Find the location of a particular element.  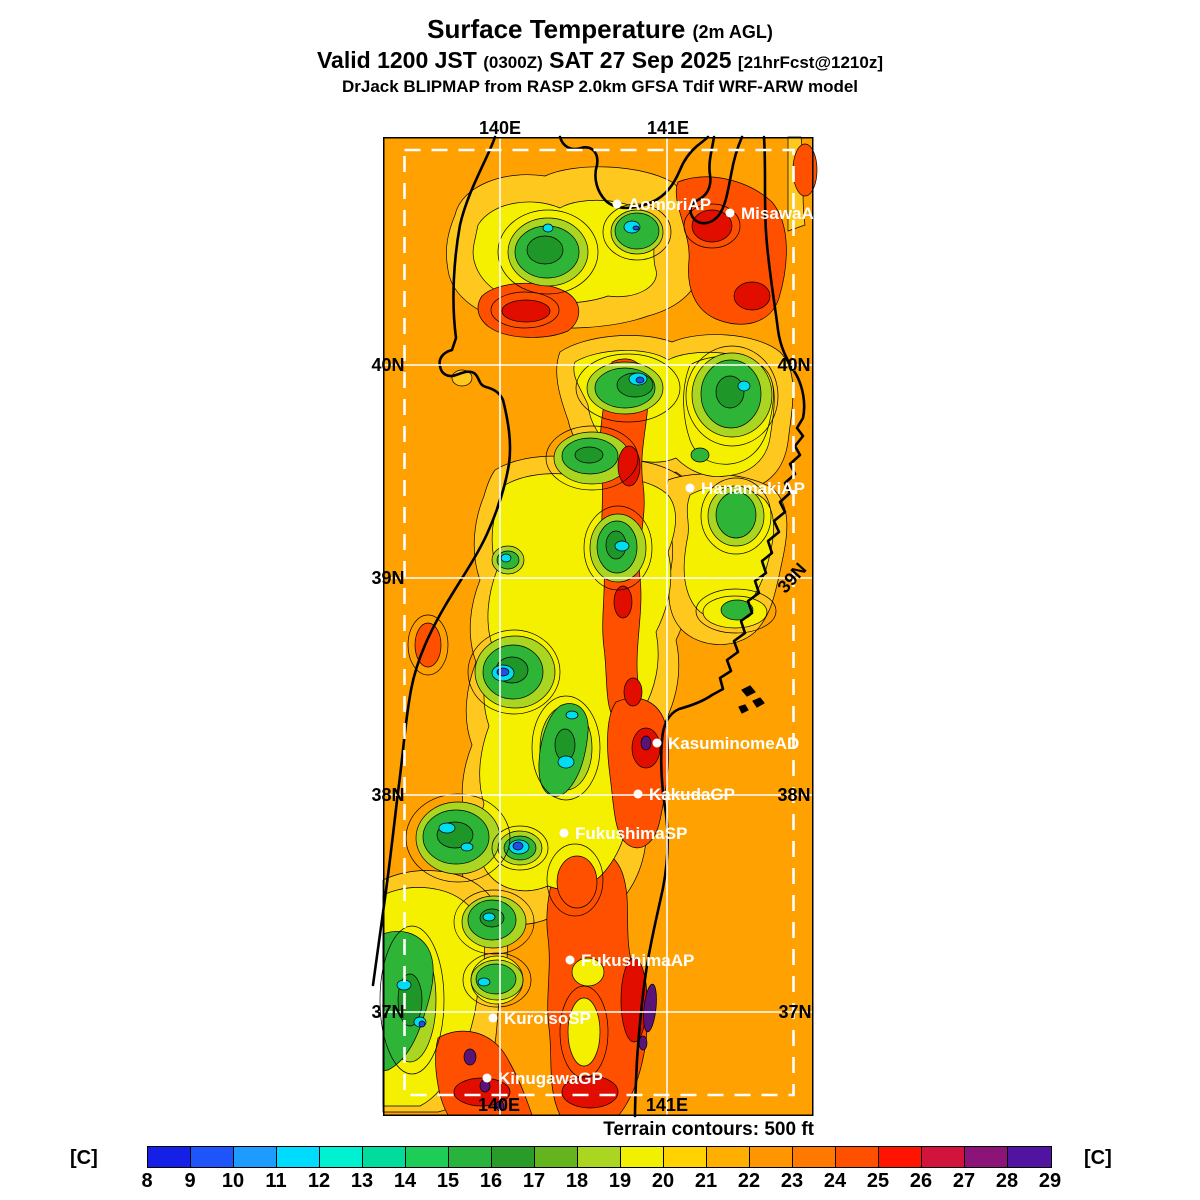

colorbar-tick-label: 17 is located at coordinates (534, 1181).